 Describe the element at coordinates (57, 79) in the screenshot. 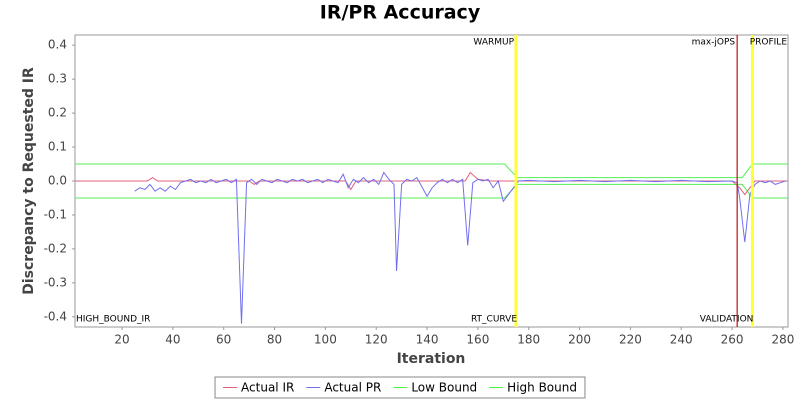

I see `y-tick-label: 0.3` at that location.